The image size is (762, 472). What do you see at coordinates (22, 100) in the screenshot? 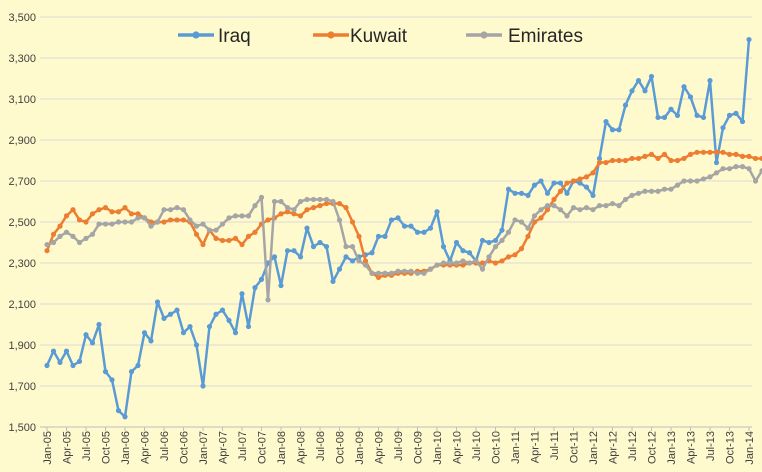
I see `y-tick-label: 3,100` at bounding box center [22, 100].